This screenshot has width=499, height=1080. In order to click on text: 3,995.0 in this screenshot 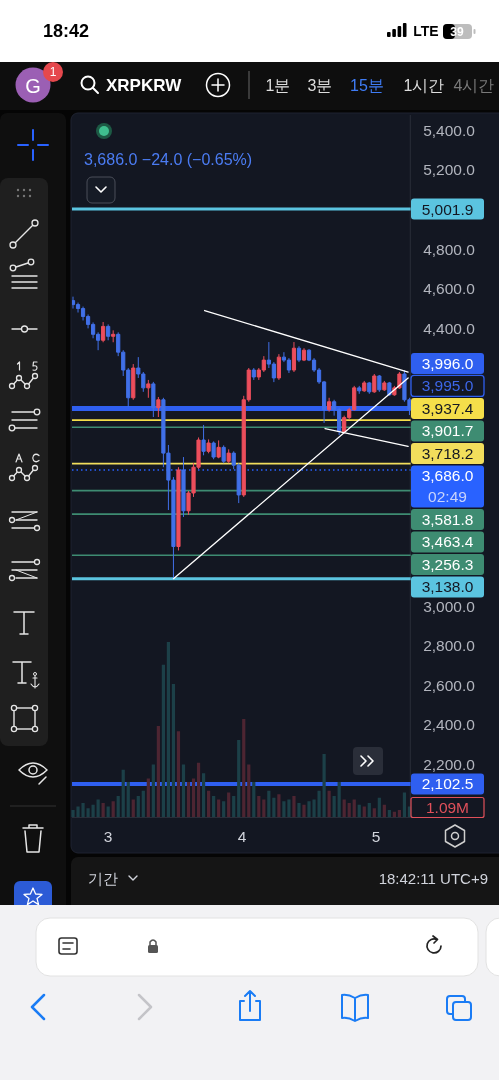, I will do `click(447, 386)`.